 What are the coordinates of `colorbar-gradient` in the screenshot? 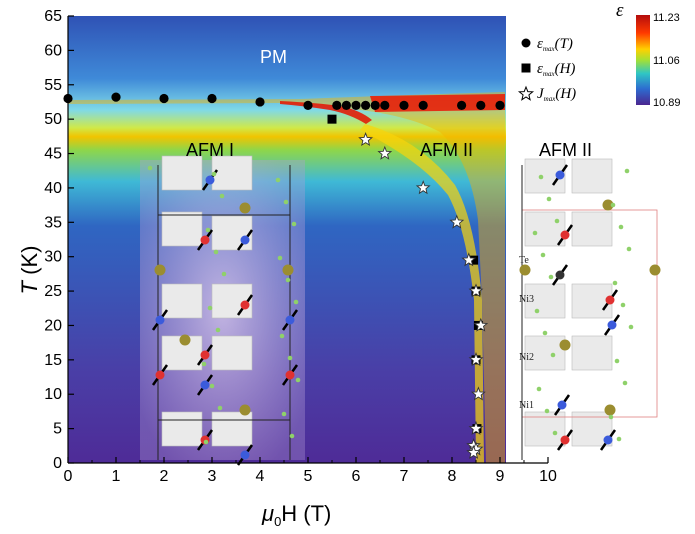 It's located at (643, 60).